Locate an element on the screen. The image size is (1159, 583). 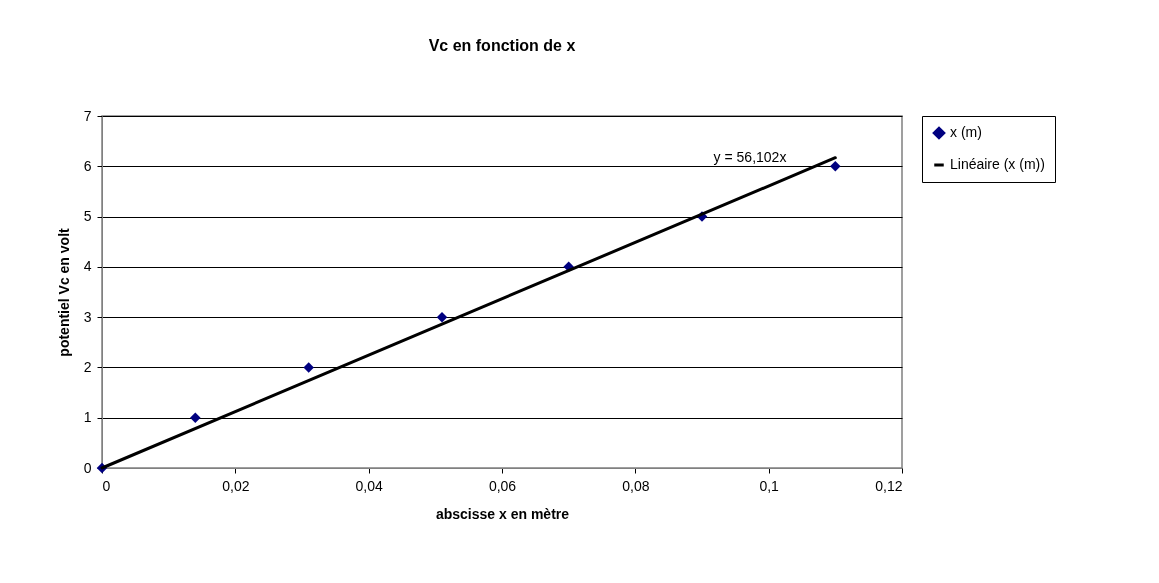
x-tick-label: 0,1 is located at coordinates (769, 485).